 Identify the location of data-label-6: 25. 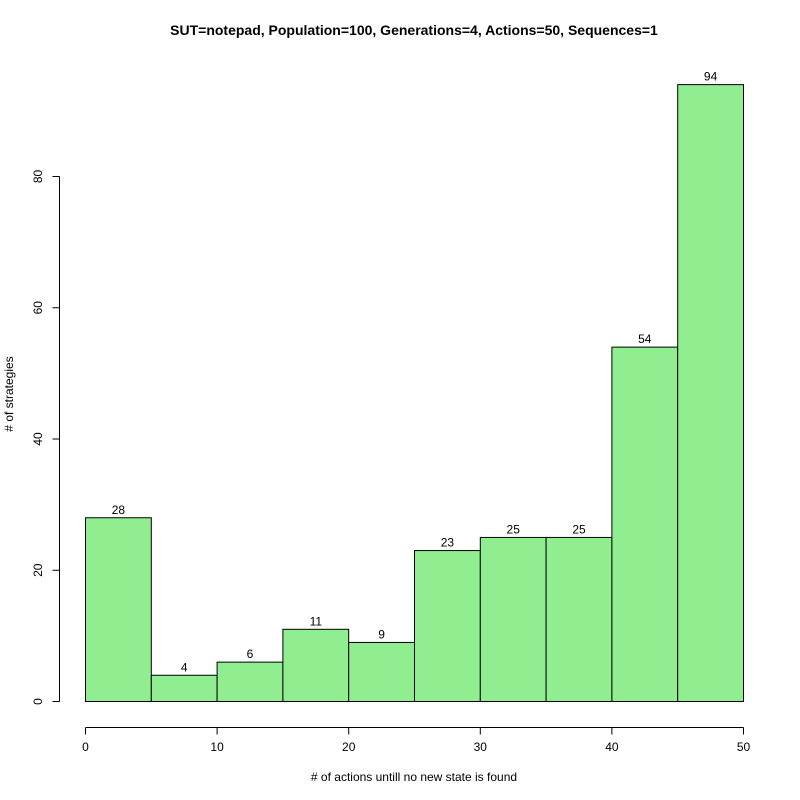
(514, 529).